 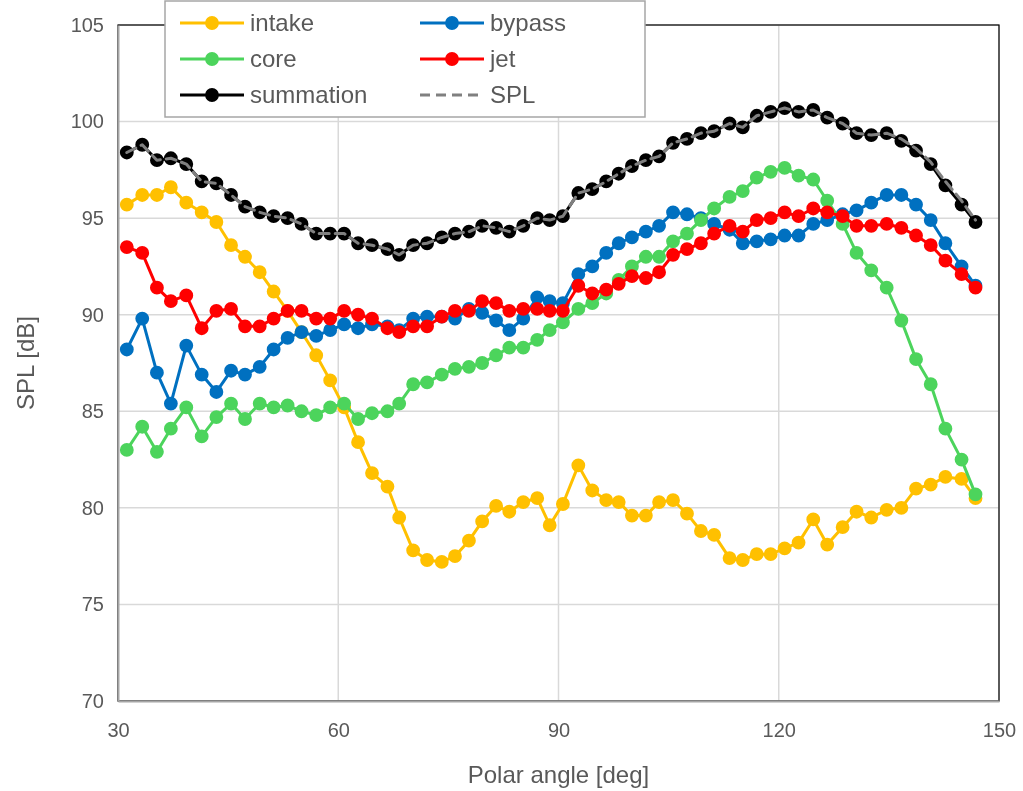 What do you see at coordinates (513, 94) in the screenshot?
I see `legend-label: SPL` at bounding box center [513, 94].